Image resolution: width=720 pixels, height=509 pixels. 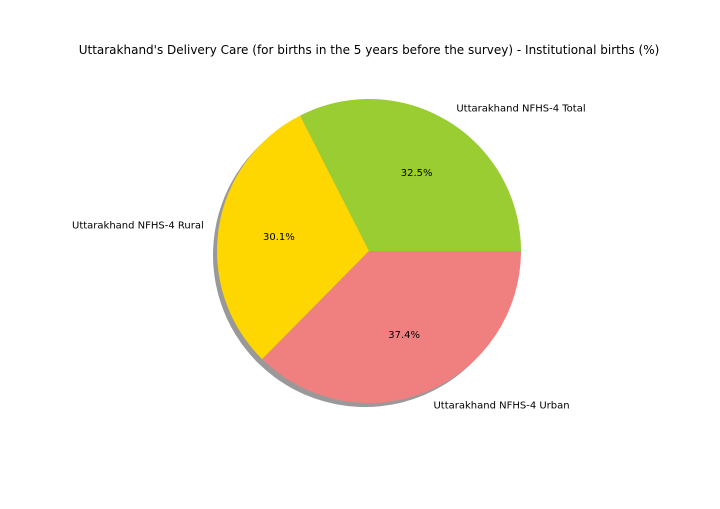 What do you see at coordinates (520, 108) in the screenshot?
I see `slice-label-uttarakhand-nfhs-4-total: Uttarakhand NFHS-4 Total` at bounding box center [520, 108].